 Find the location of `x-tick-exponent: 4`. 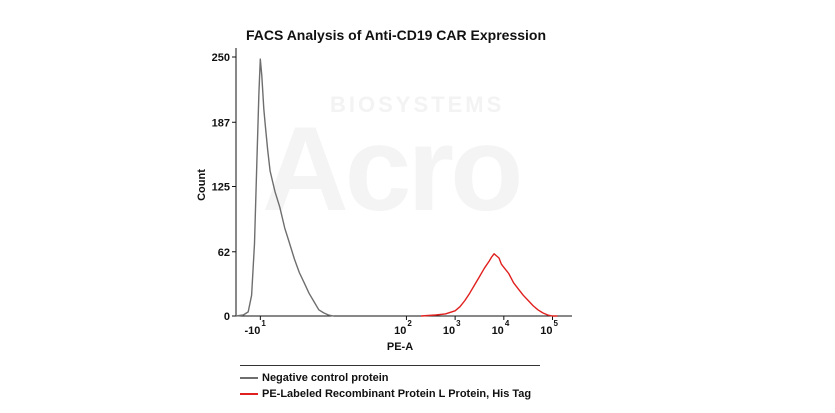

x-tick-exponent: 4 is located at coordinates (507, 323).